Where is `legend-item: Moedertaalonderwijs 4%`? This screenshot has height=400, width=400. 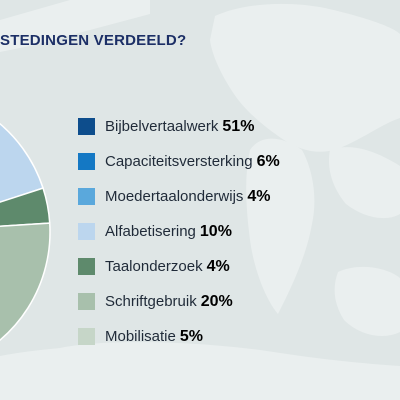 legend-item: Moedertaalonderwijs 4% is located at coordinates (179, 196).